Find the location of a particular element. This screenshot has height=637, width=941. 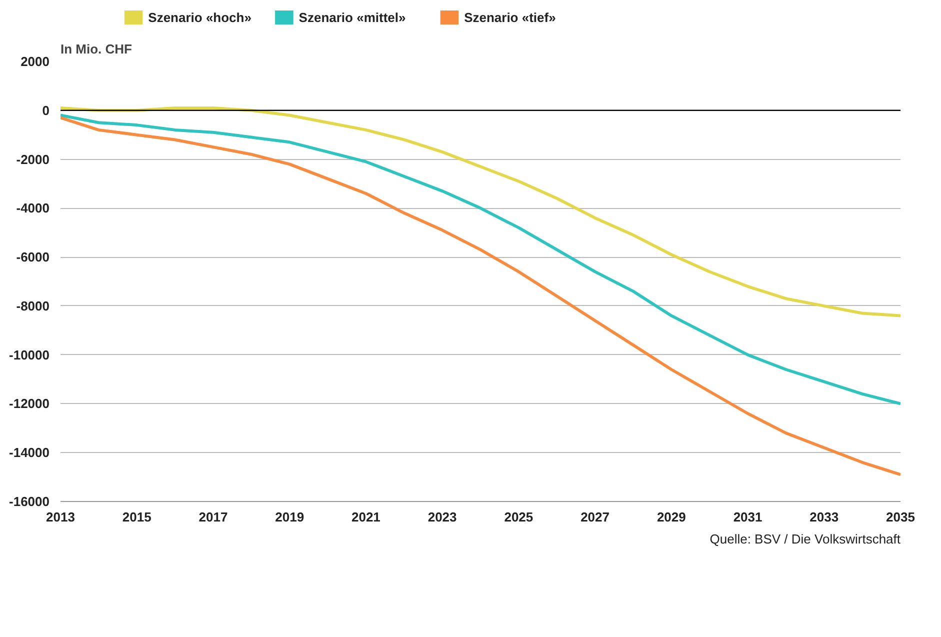

y-tick-label: -16000 is located at coordinates (29, 501).